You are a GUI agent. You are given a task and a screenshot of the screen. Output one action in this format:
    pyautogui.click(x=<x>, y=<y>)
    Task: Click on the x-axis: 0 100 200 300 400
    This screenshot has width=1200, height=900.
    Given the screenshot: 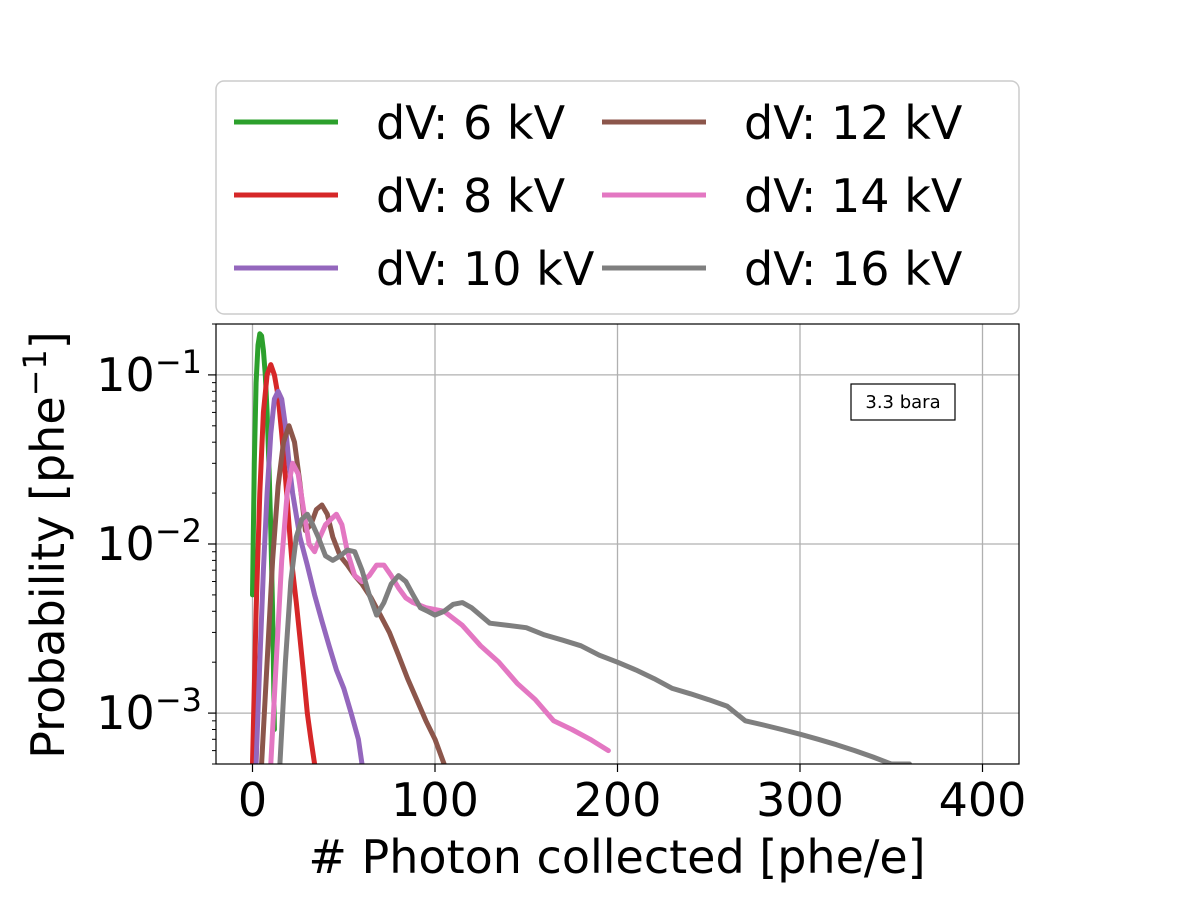 What is the action you would take?
    pyautogui.click(x=632, y=795)
    